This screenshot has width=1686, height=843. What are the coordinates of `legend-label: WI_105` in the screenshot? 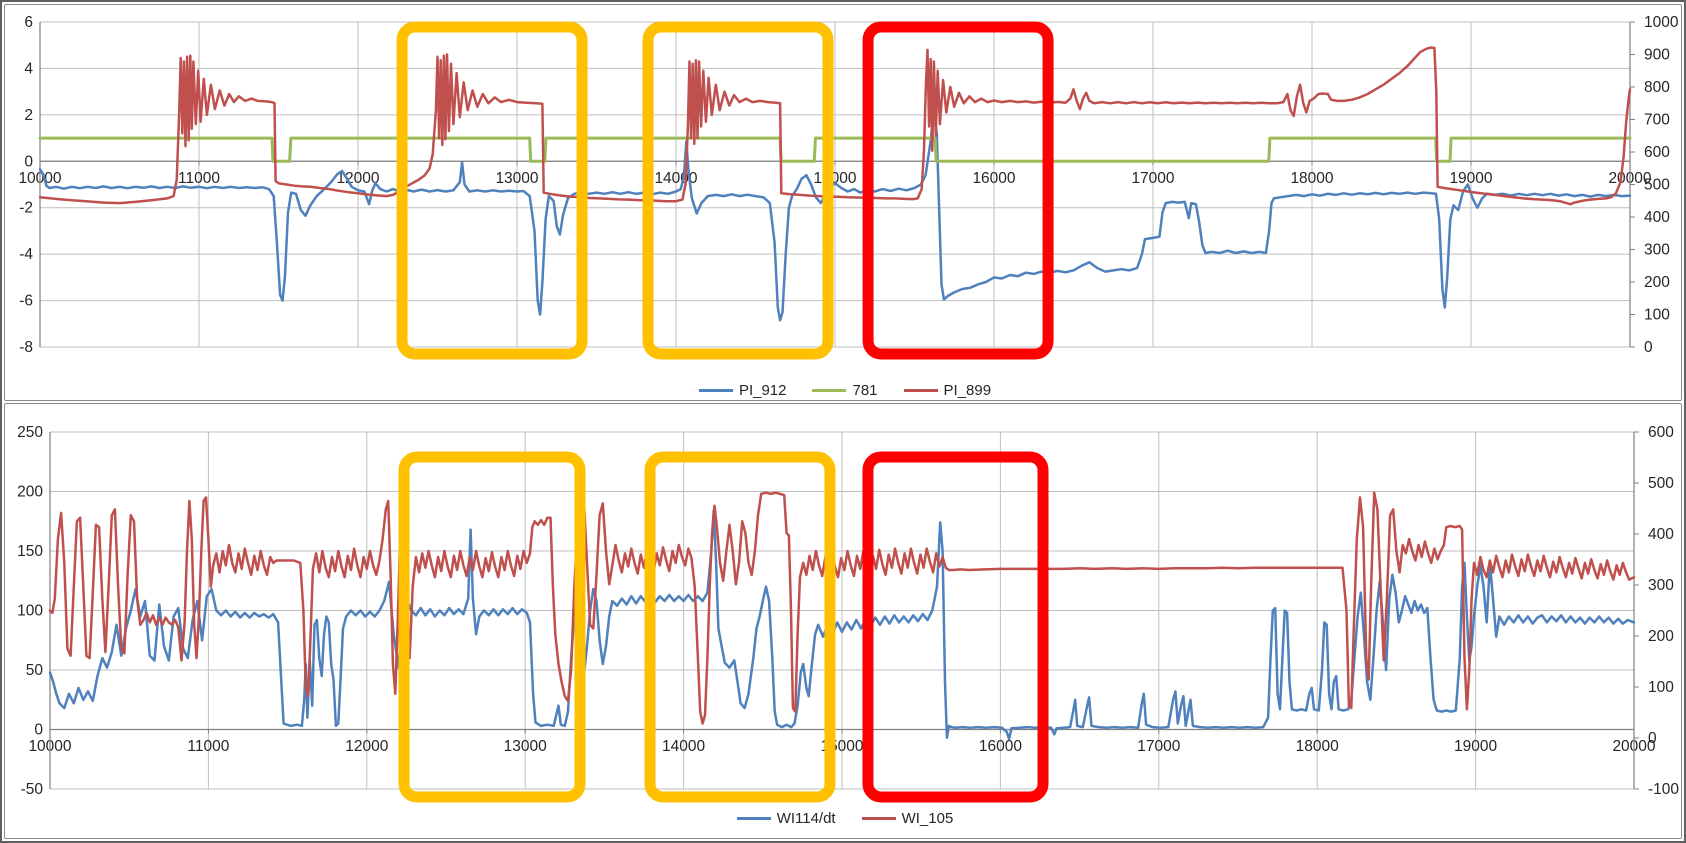 It's located at (927, 818).